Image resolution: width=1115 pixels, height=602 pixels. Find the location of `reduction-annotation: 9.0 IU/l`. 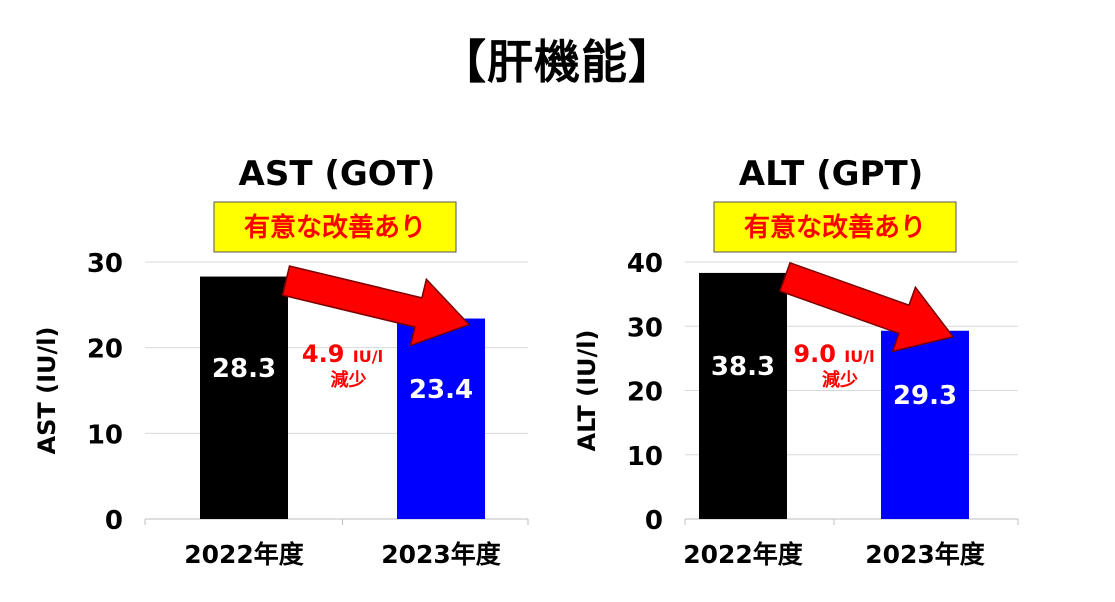

reduction-annotation: 9.0 IU/l is located at coordinates (833, 354).